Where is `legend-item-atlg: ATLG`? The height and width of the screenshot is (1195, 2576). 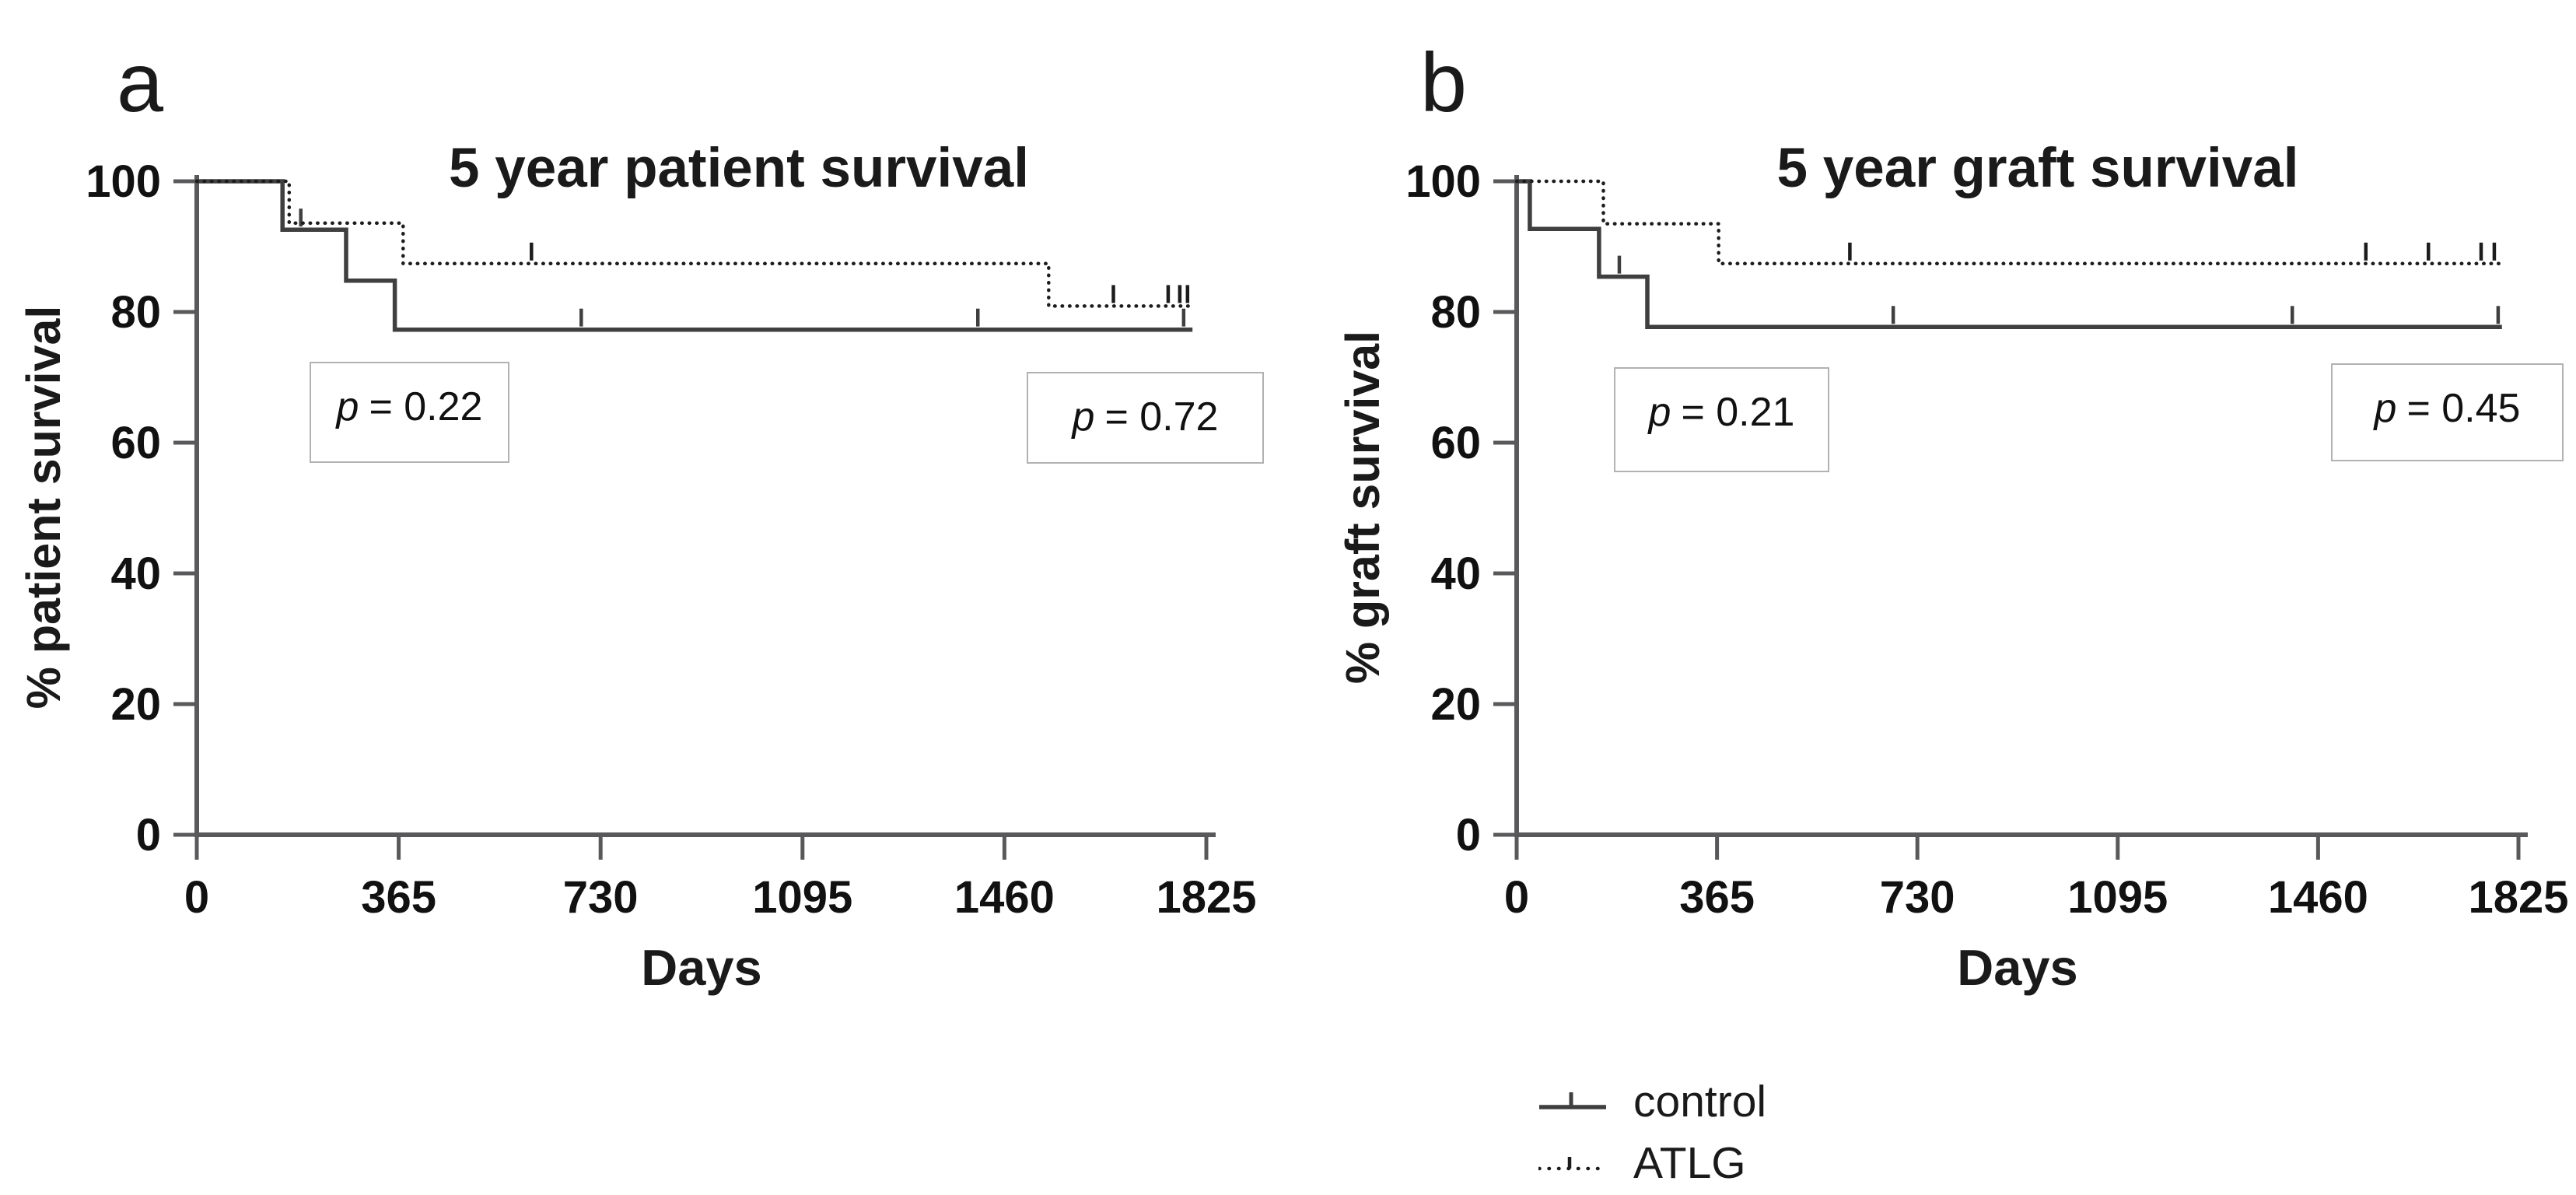 legend-item-atlg: ATLG is located at coordinates (1652, 1162).